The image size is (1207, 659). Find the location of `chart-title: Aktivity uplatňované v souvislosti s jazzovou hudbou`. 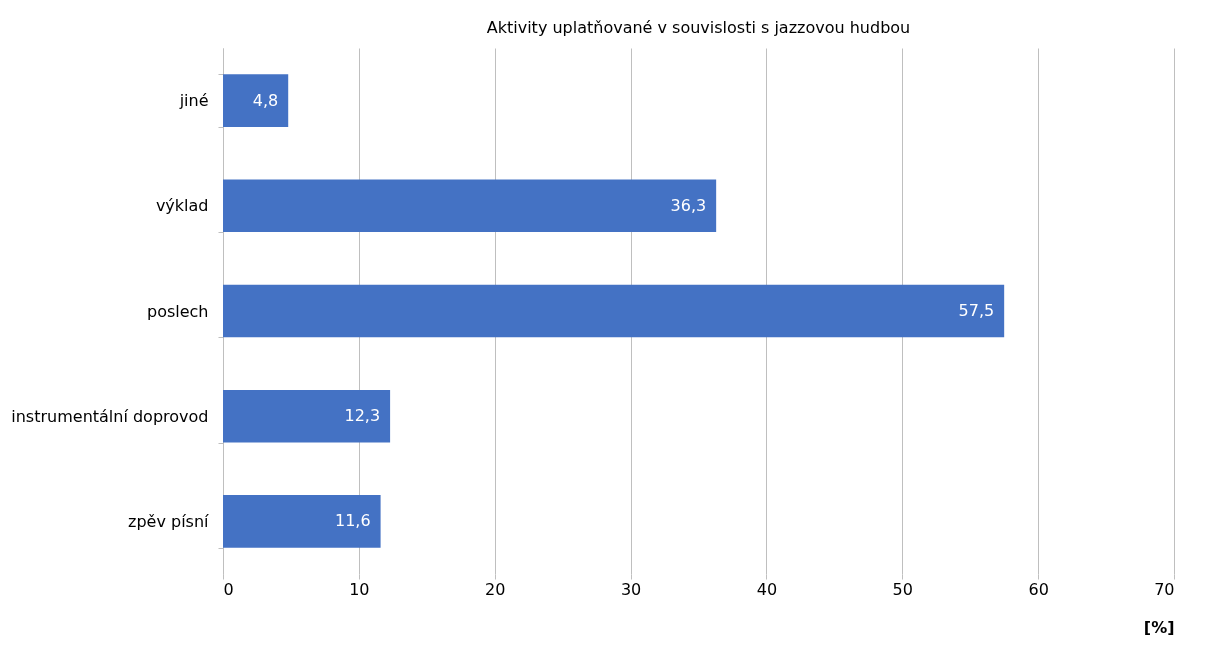

chart-title: Aktivity uplatňované v souvislosti s jazzovou hudbou is located at coordinates (698, 27).